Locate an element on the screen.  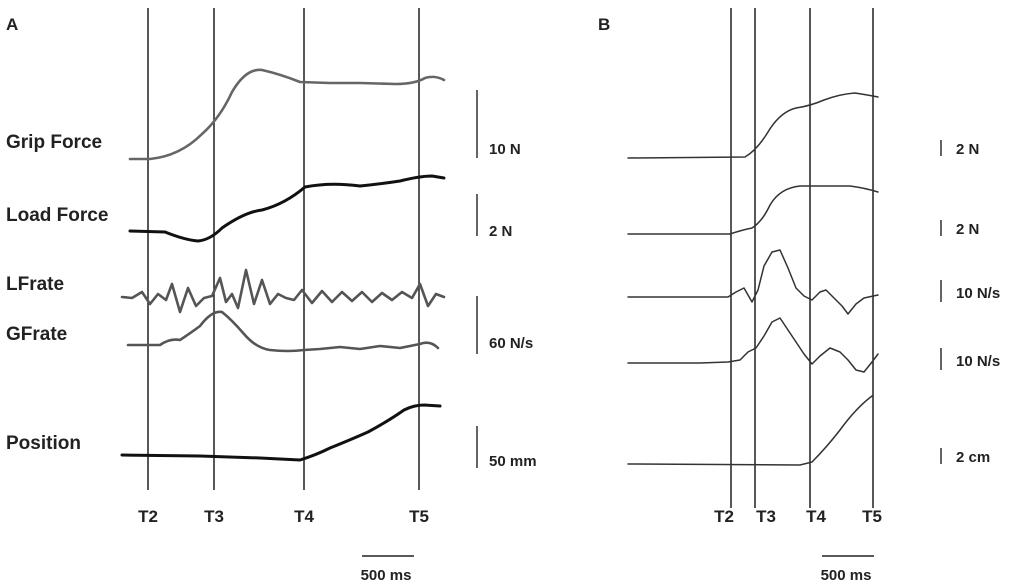
panel-b-scale-4: 10 N/s is located at coordinates (978, 361).